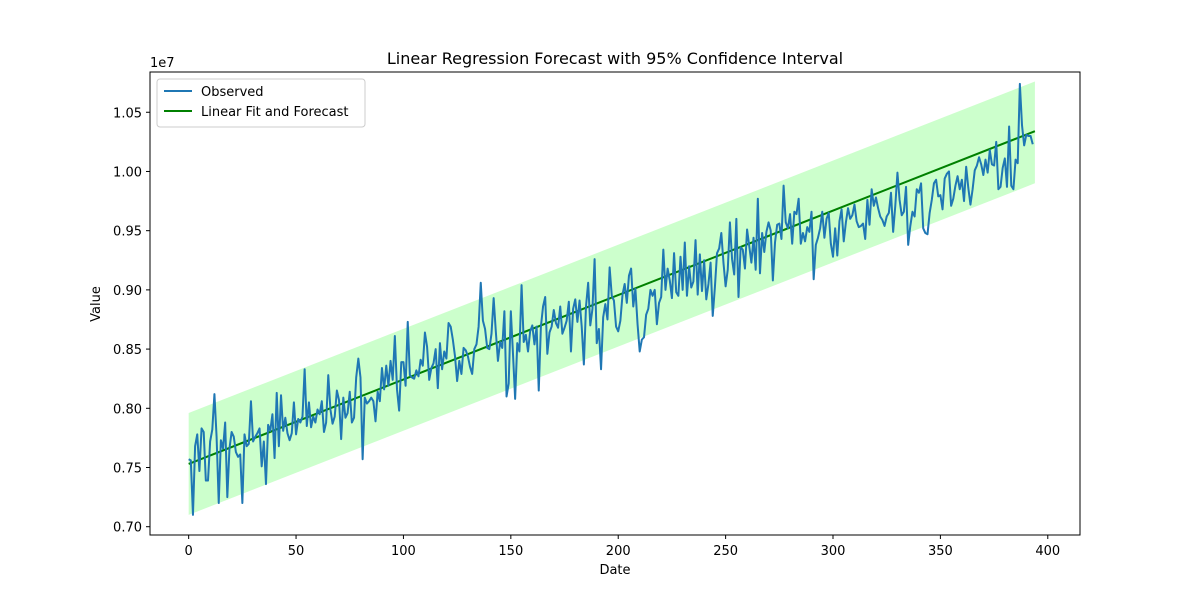 The height and width of the screenshot is (604, 1200). Describe the element at coordinates (618, 551) in the screenshot. I see `x-tick-label: 200` at that location.